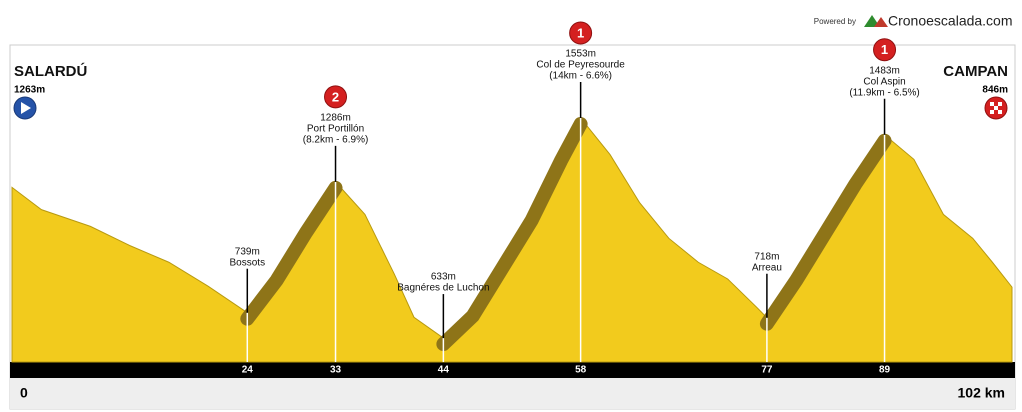 This screenshot has width=1022, height=412. What do you see at coordinates (835, 21) in the screenshot?
I see `brand-prefix: Powered by` at bounding box center [835, 21].